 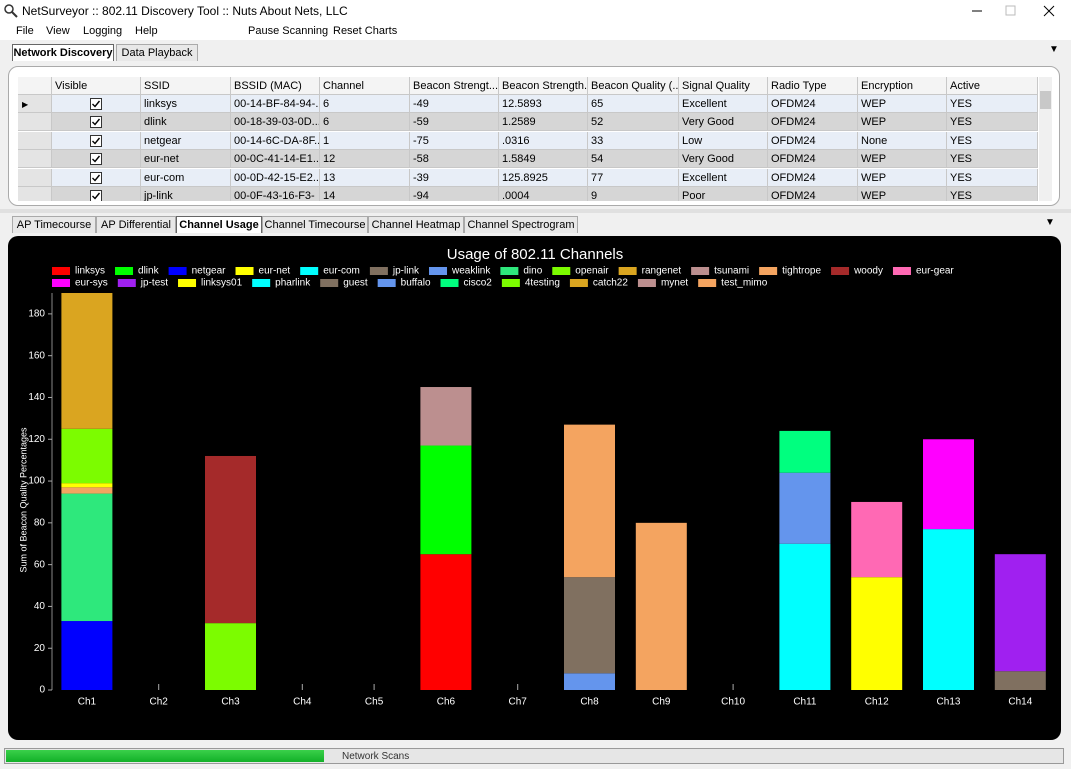 I want to click on menu-item: Logging, so click(x=103, y=31).